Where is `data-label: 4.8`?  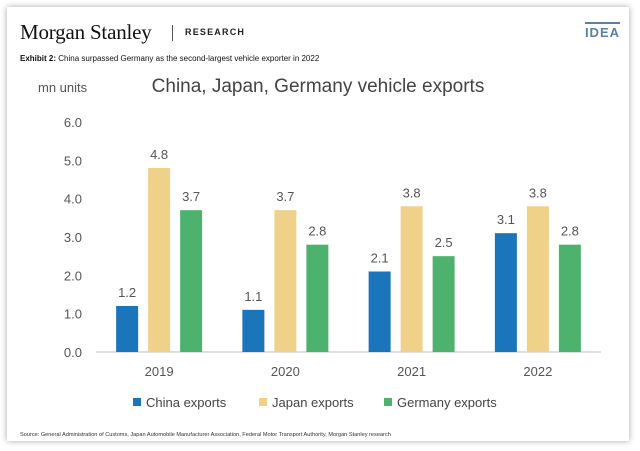 data-label: 4.8 is located at coordinates (159, 154).